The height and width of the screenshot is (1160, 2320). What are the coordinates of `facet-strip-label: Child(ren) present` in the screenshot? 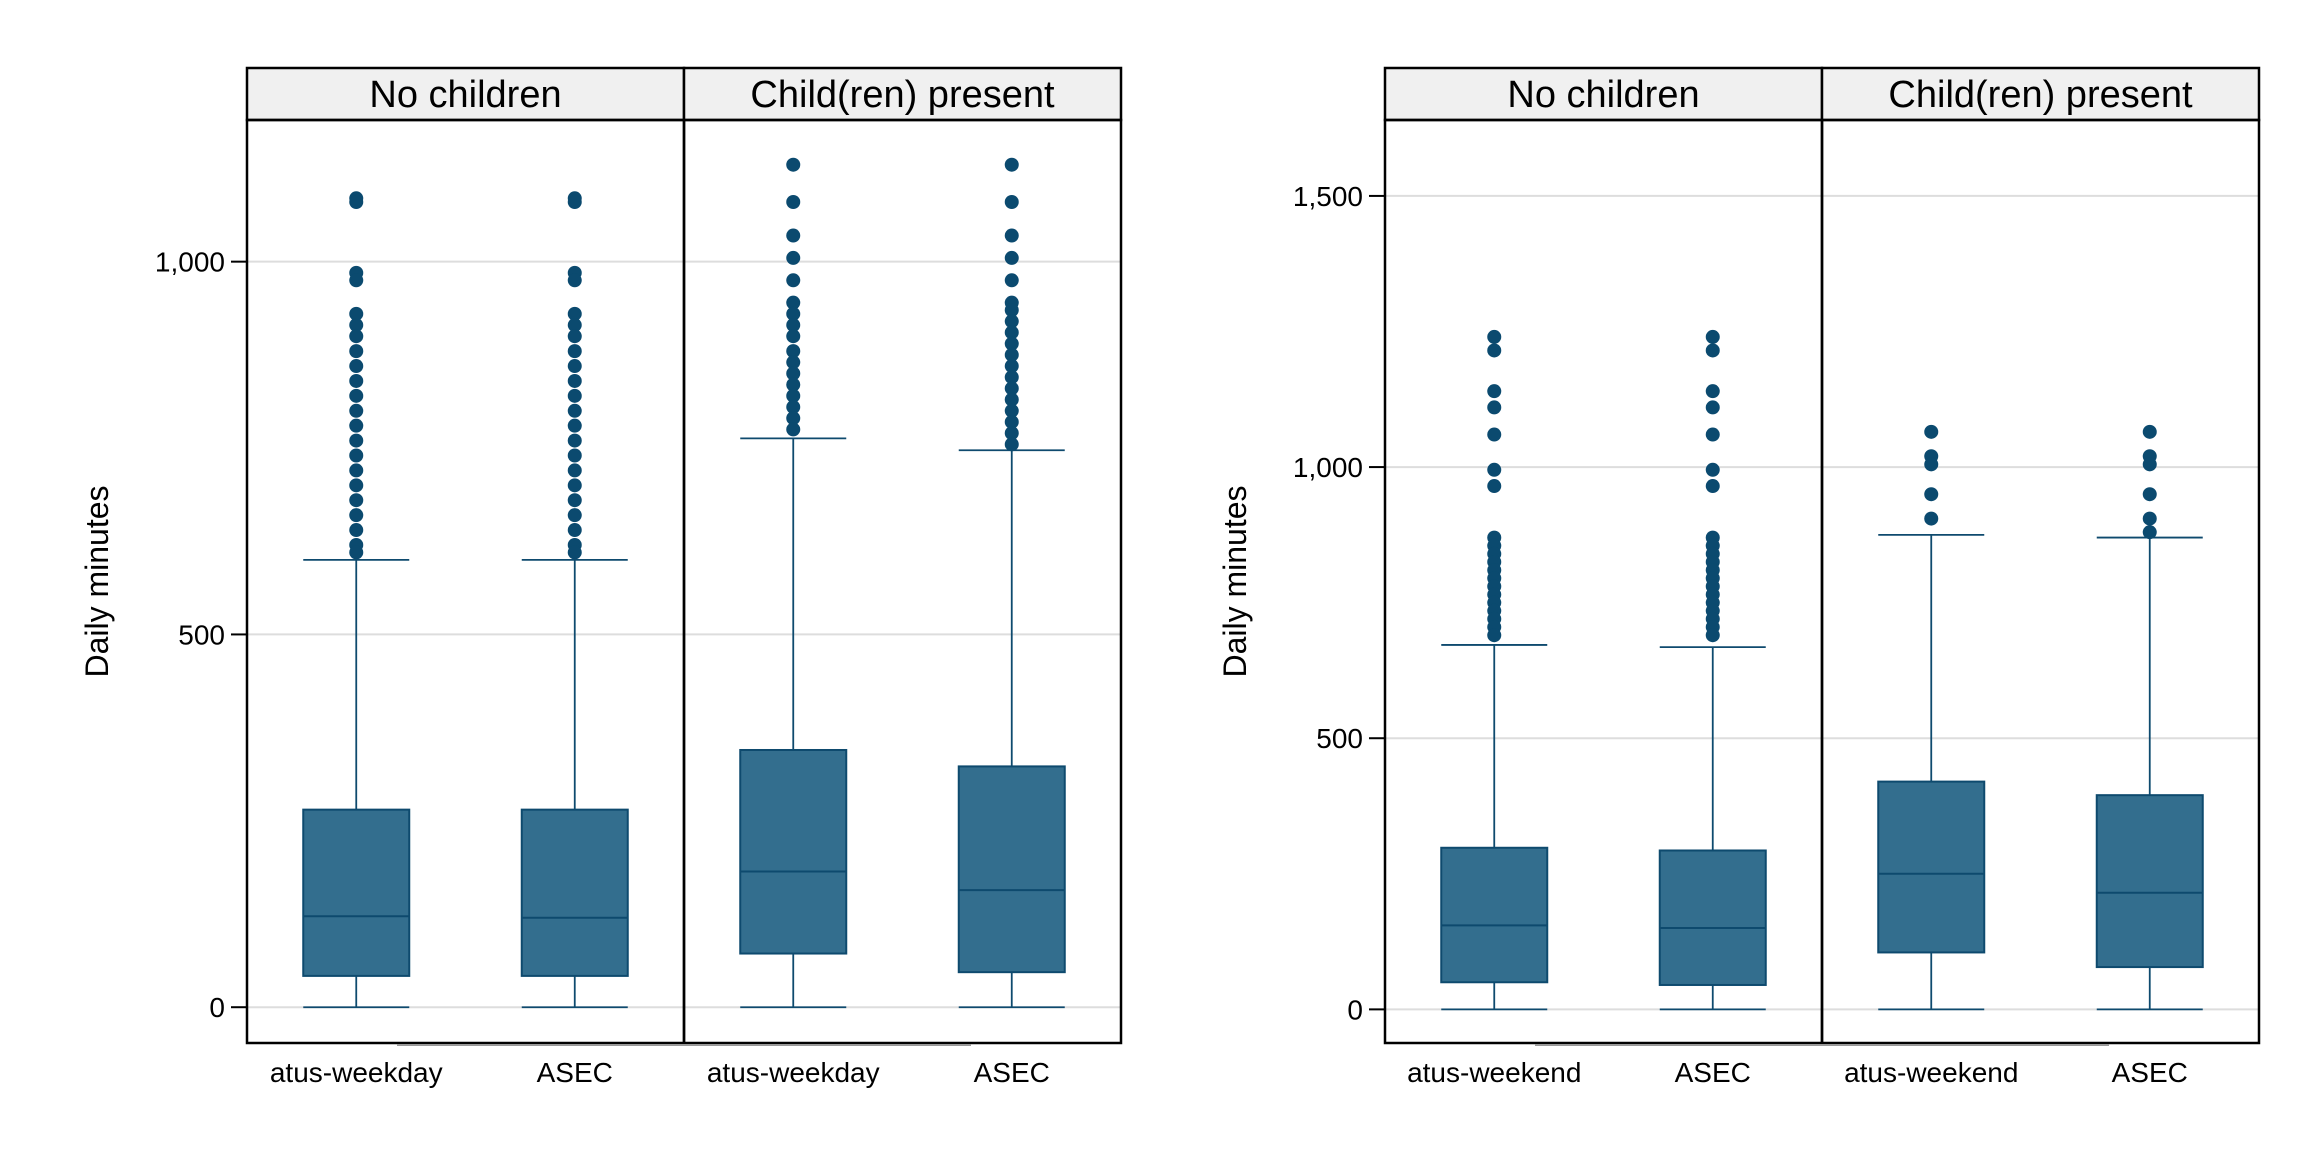 It's located at (2040, 95).